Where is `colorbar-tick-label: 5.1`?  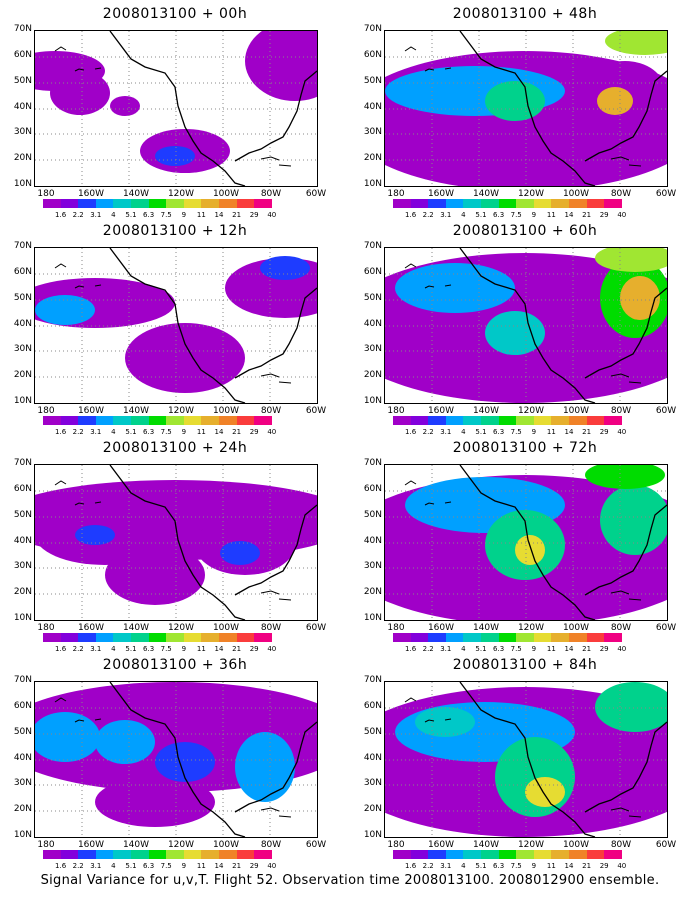
colorbar-tick-label: 5.1 is located at coordinates (131, 866).